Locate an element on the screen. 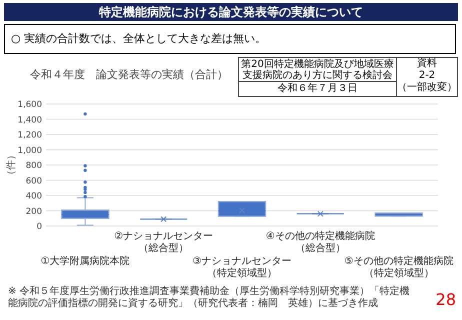  y-tick-label: 800 is located at coordinates (34, 166).